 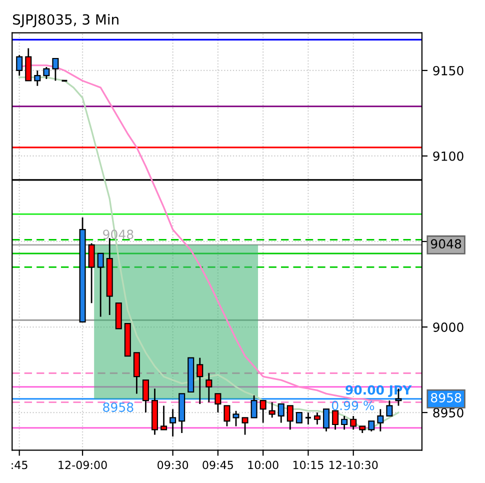 I want to click on chart-title: SJPJ8035, 3 Min, so click(x=65, y=21).